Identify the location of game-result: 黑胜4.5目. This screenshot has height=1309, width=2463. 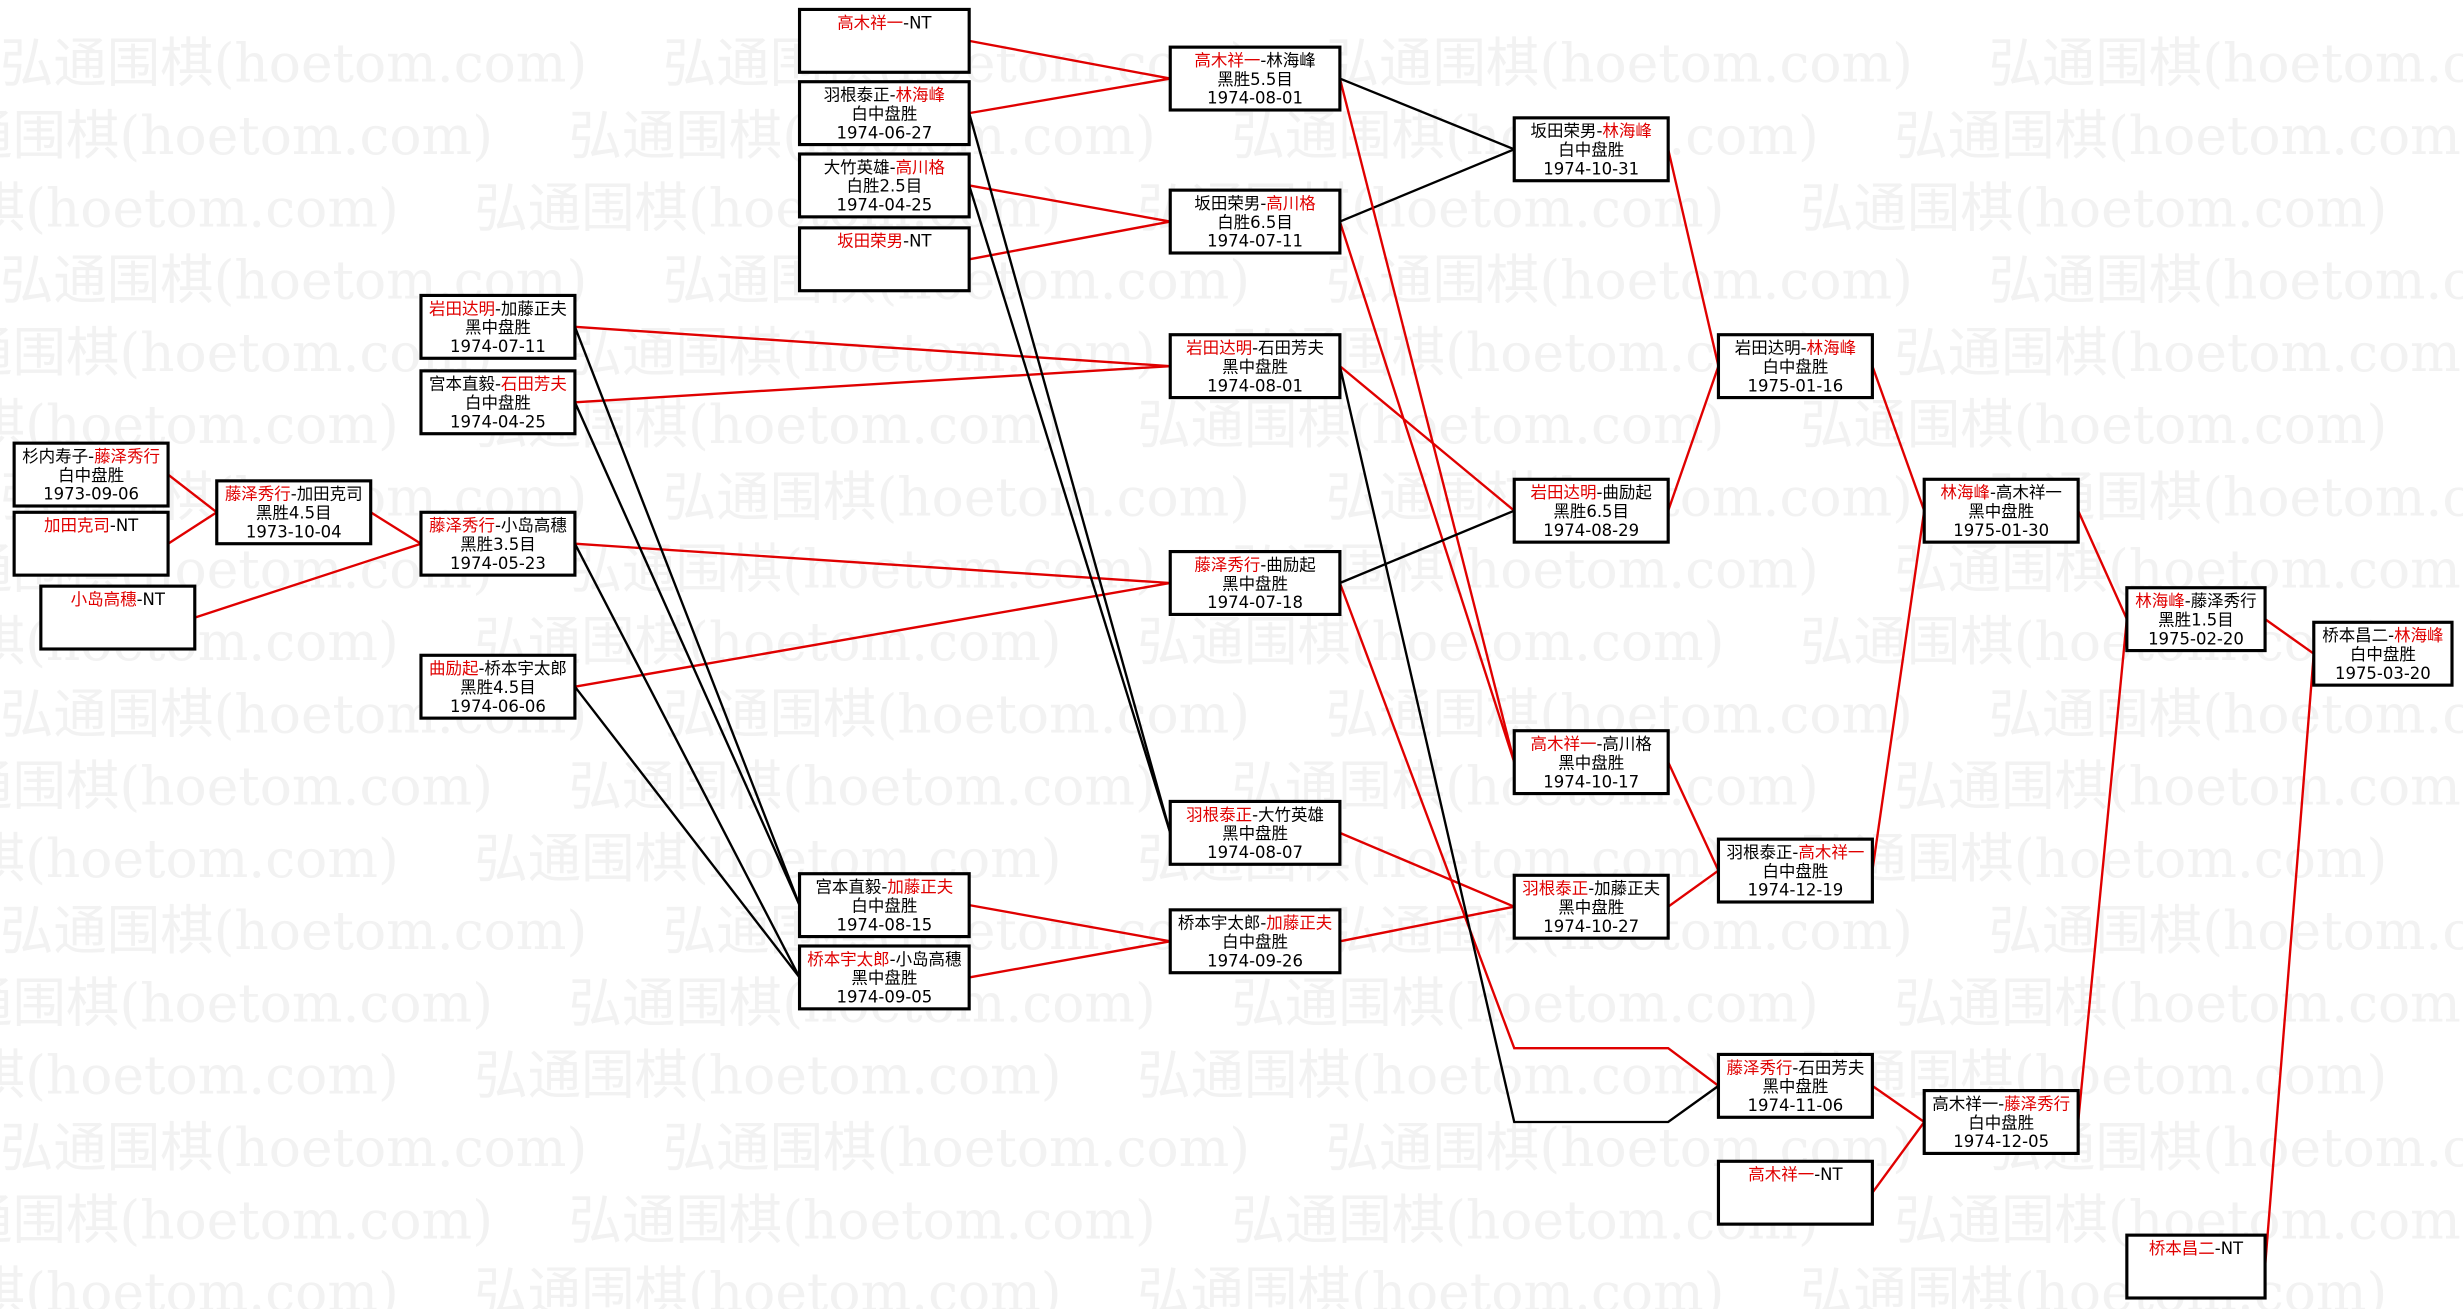
(294, 513).